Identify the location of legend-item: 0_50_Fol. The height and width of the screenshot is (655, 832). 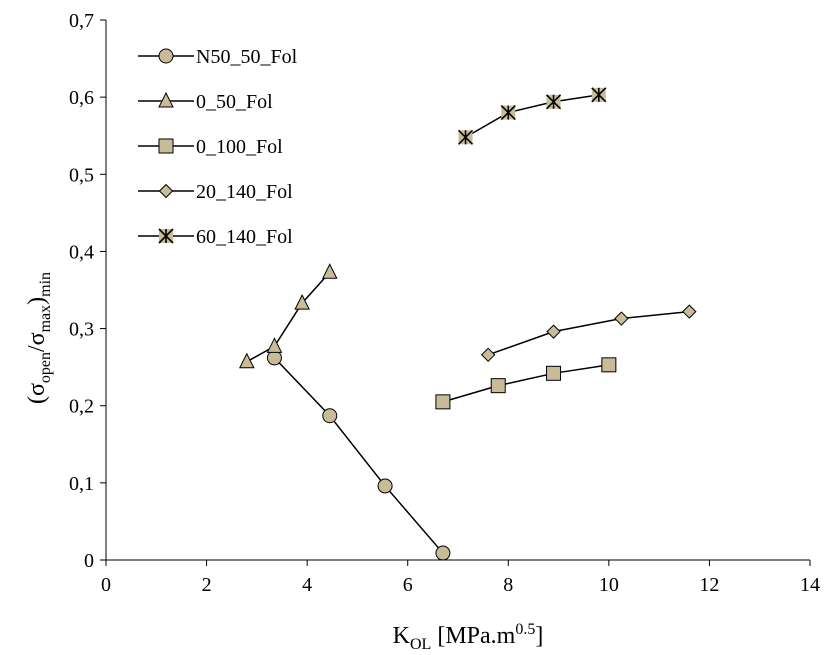
(205, 102).